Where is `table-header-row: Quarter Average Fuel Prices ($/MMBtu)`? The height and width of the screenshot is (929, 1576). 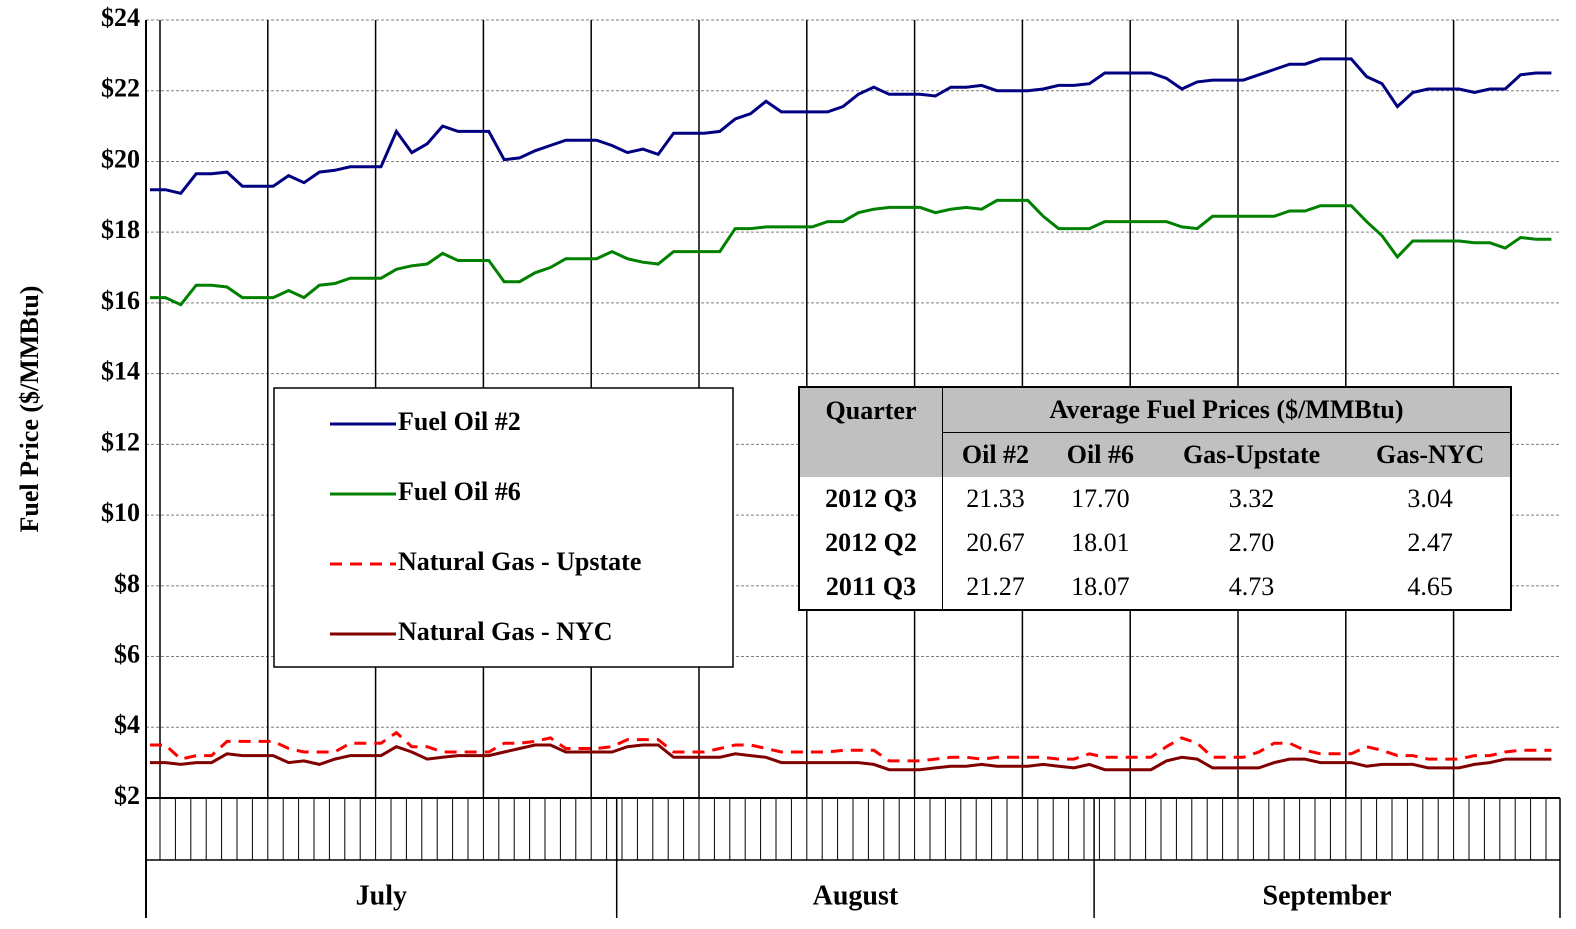
table-header-row: Quarter Average Fuel Prices ($/MMBtu) is located at coordinates (1155, 432).